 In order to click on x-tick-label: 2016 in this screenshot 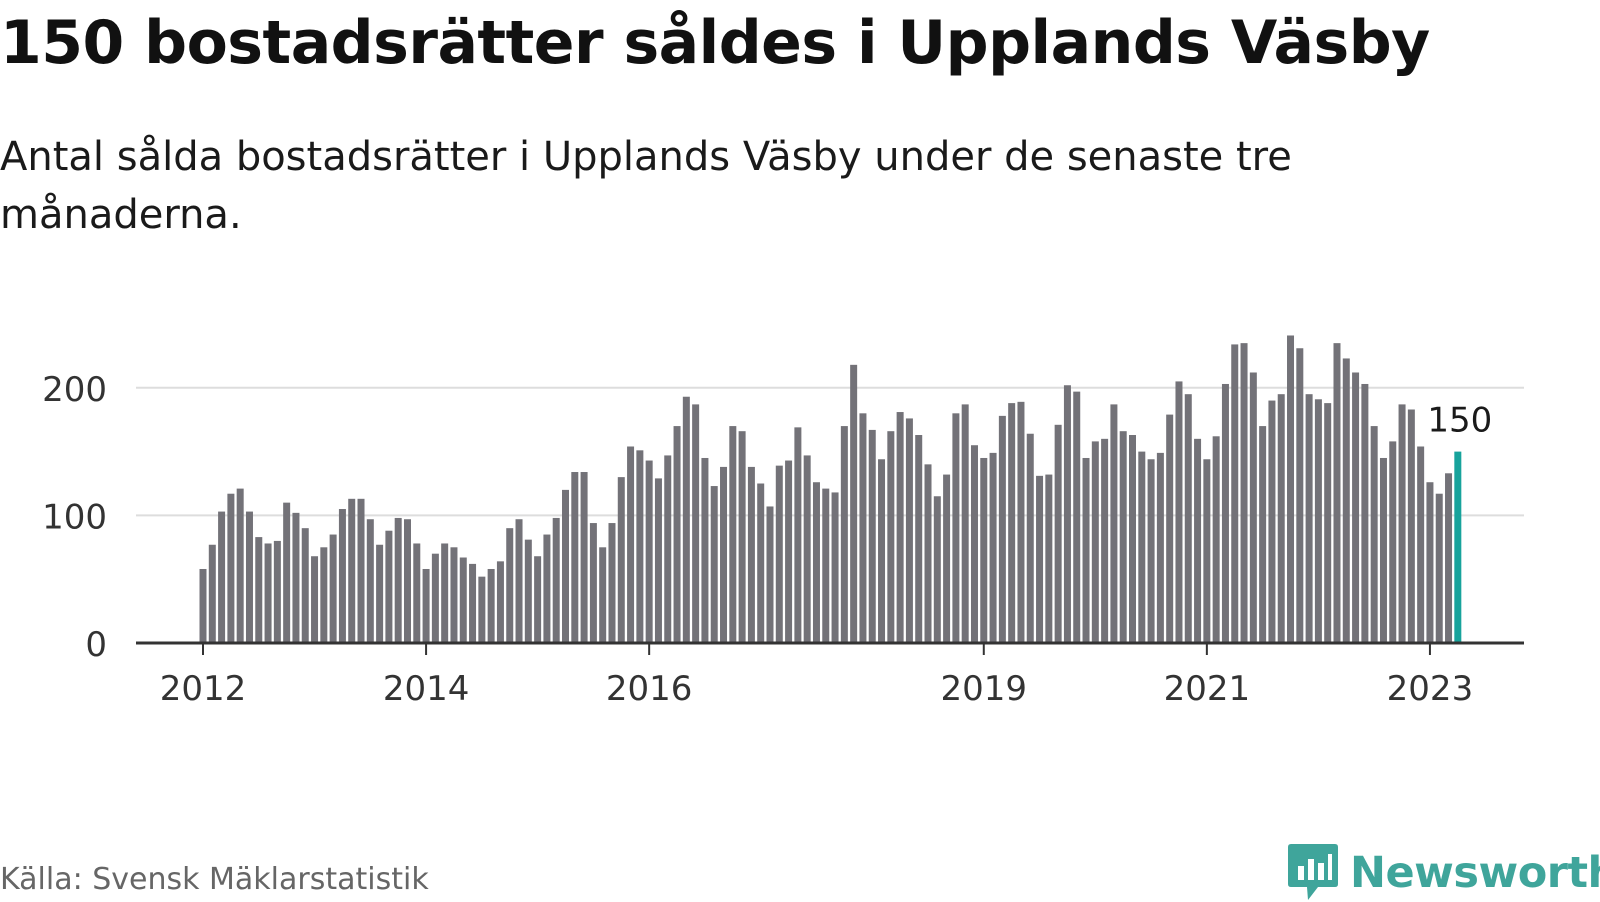, I will do `click(649, 689)`.